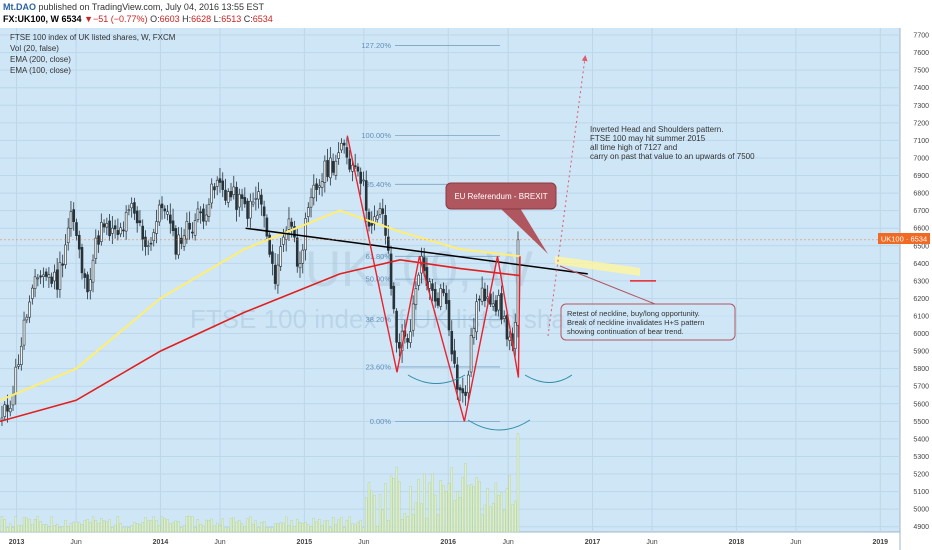 Image resolution: width=932 pixels, height=550 pixels. What do you see at coordinates (379, 319) in the screenshot?
I see `fib-level-label: 38.20%` at bounding box center [379, 319].